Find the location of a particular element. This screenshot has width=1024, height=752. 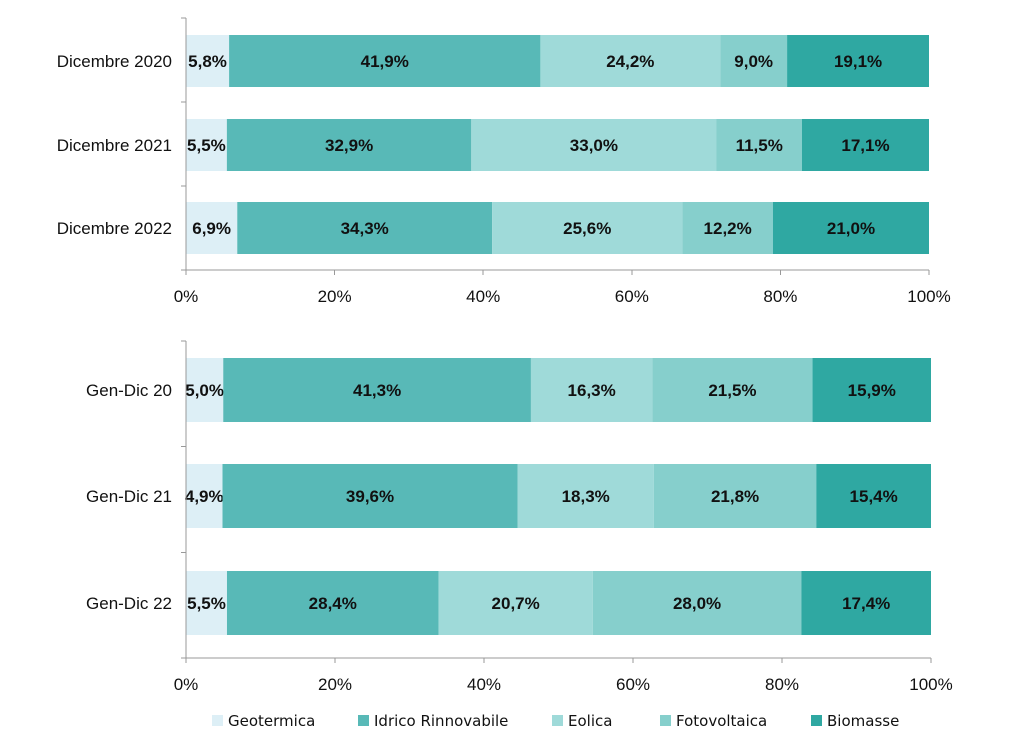

data-label: 33,0% is located at coordinates (594, 145).